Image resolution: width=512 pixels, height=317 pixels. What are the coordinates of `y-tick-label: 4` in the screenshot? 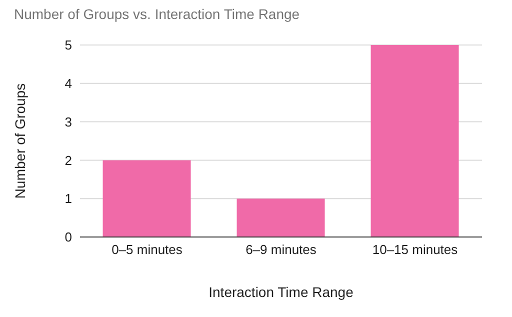 It's located at (68, 84).